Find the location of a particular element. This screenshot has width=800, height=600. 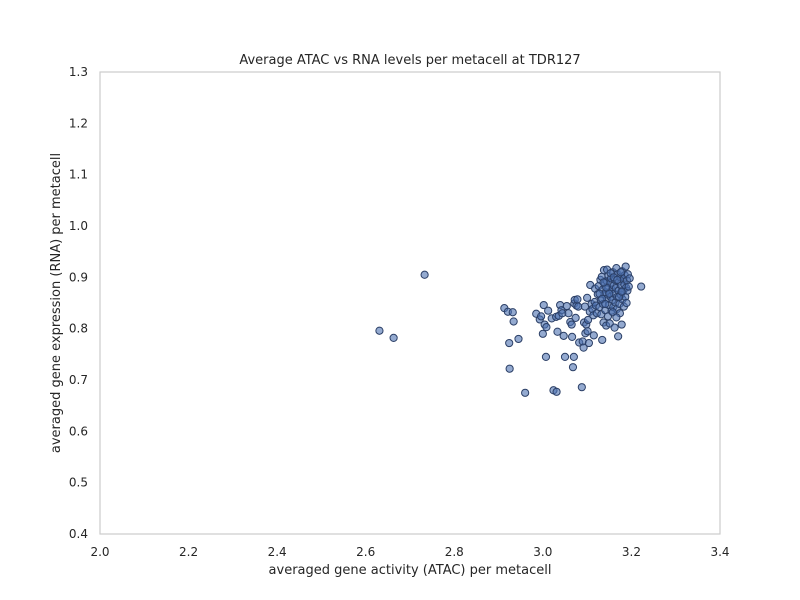

x-tick-label: 2.6 is located at coordinates (365, 552).